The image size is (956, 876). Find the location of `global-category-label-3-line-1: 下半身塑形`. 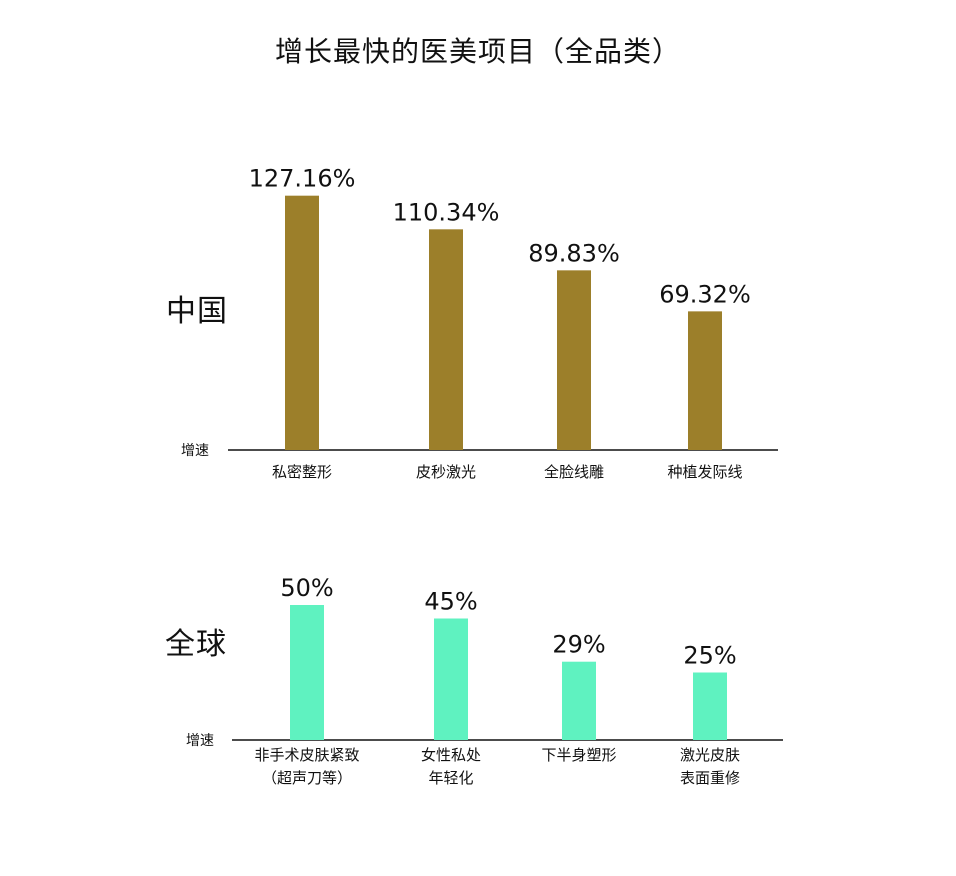

global-category-label-3-line-1: 下半身塑形 is located at coordinates (578, 755).